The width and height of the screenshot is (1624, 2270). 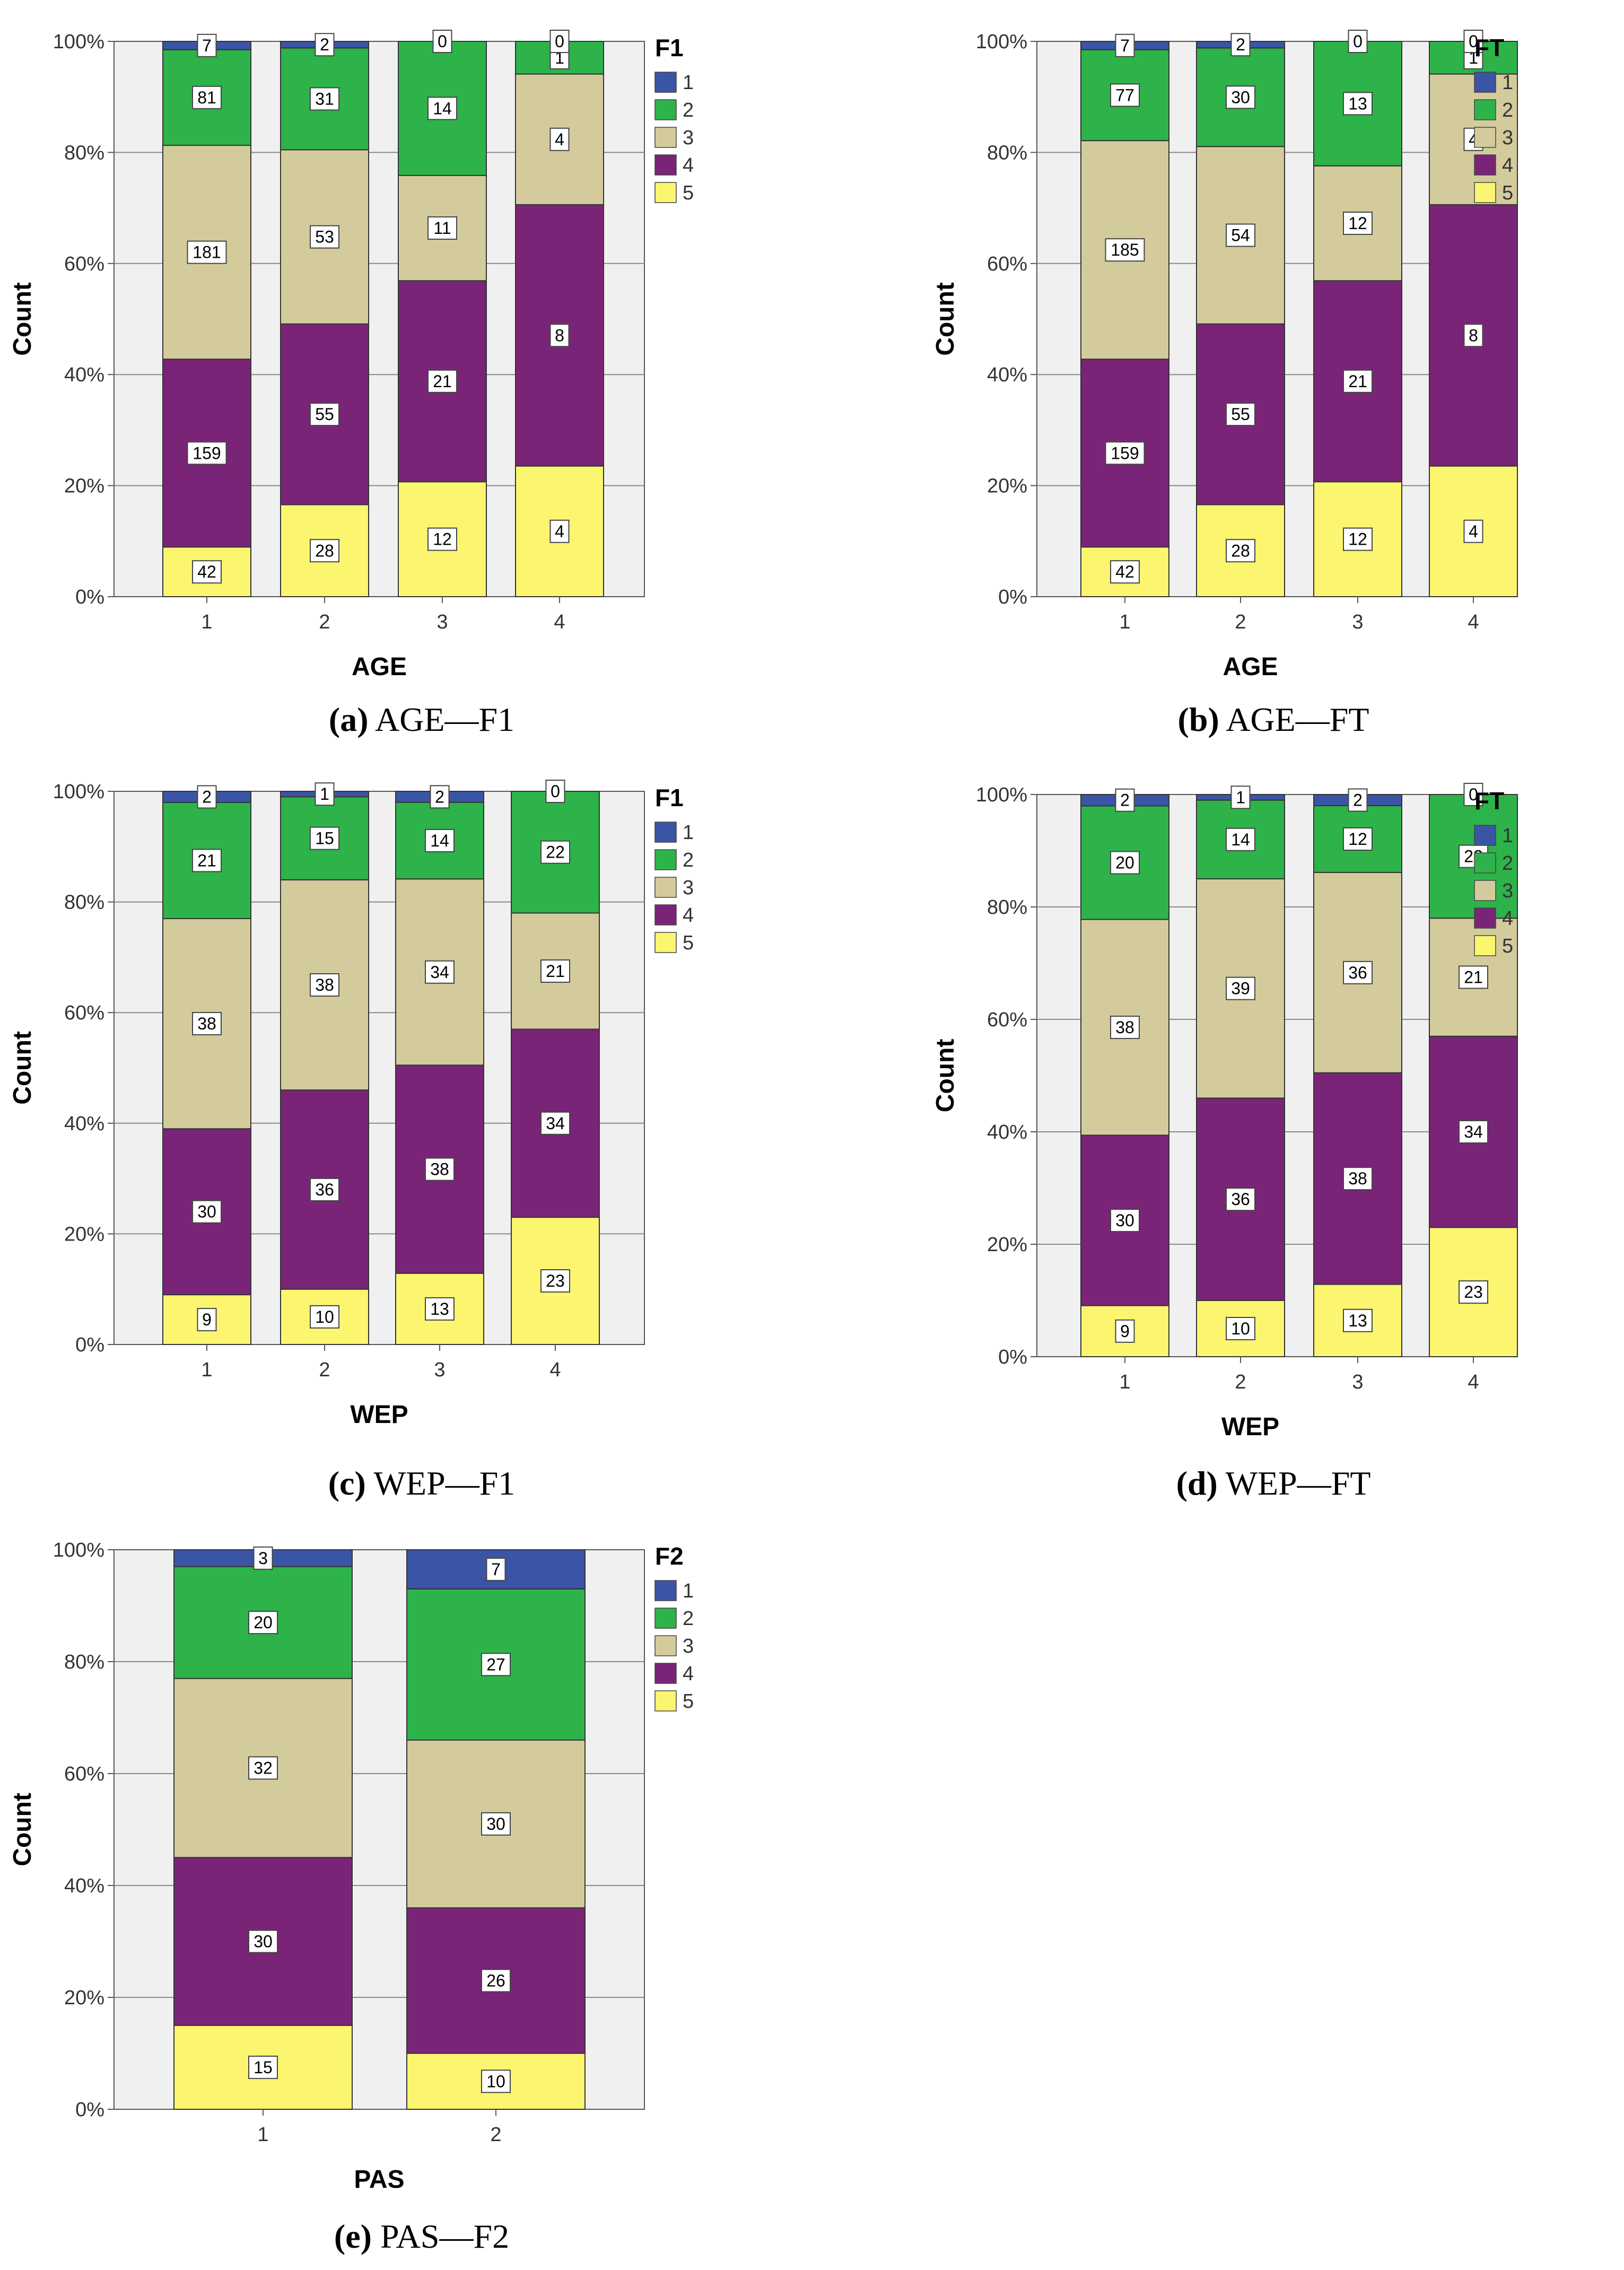 I want to click on legend-title: F2, so click(x=669, y=1556).